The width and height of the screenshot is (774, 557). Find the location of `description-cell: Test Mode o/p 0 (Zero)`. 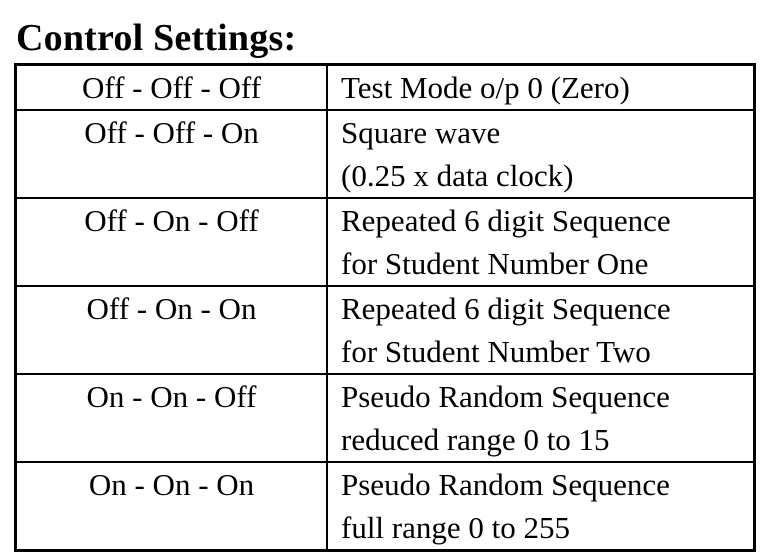

description-cell: Test Mode o/p 0 (Zero) is located at coordinates (541, 87).